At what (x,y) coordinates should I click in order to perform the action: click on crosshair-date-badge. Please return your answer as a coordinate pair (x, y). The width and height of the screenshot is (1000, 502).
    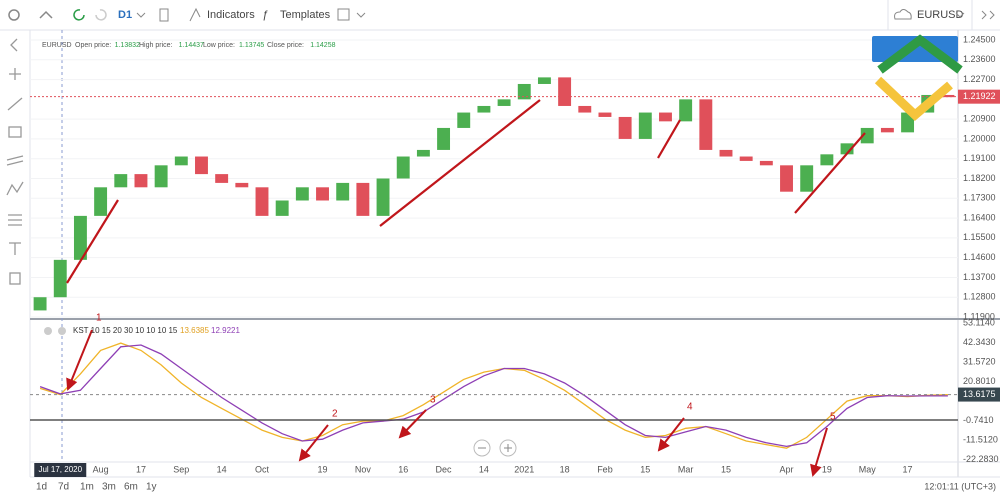
    Looking at the image, I should click on (60, 470).